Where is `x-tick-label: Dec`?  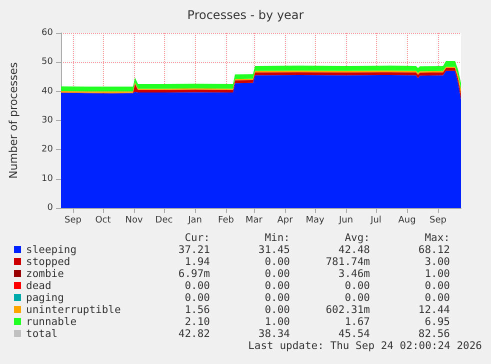
x-tick-label: Dec is located at coordinates (164, 221).